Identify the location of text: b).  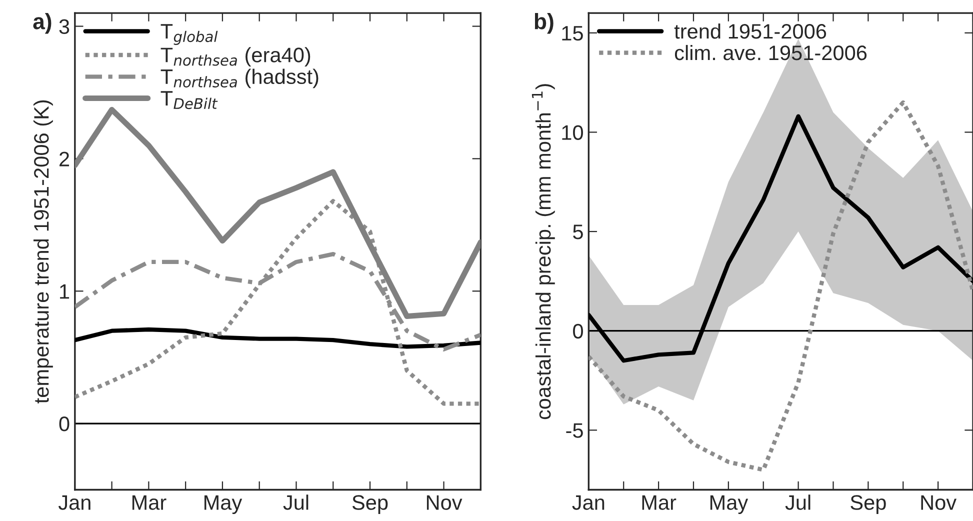
(544, 23).